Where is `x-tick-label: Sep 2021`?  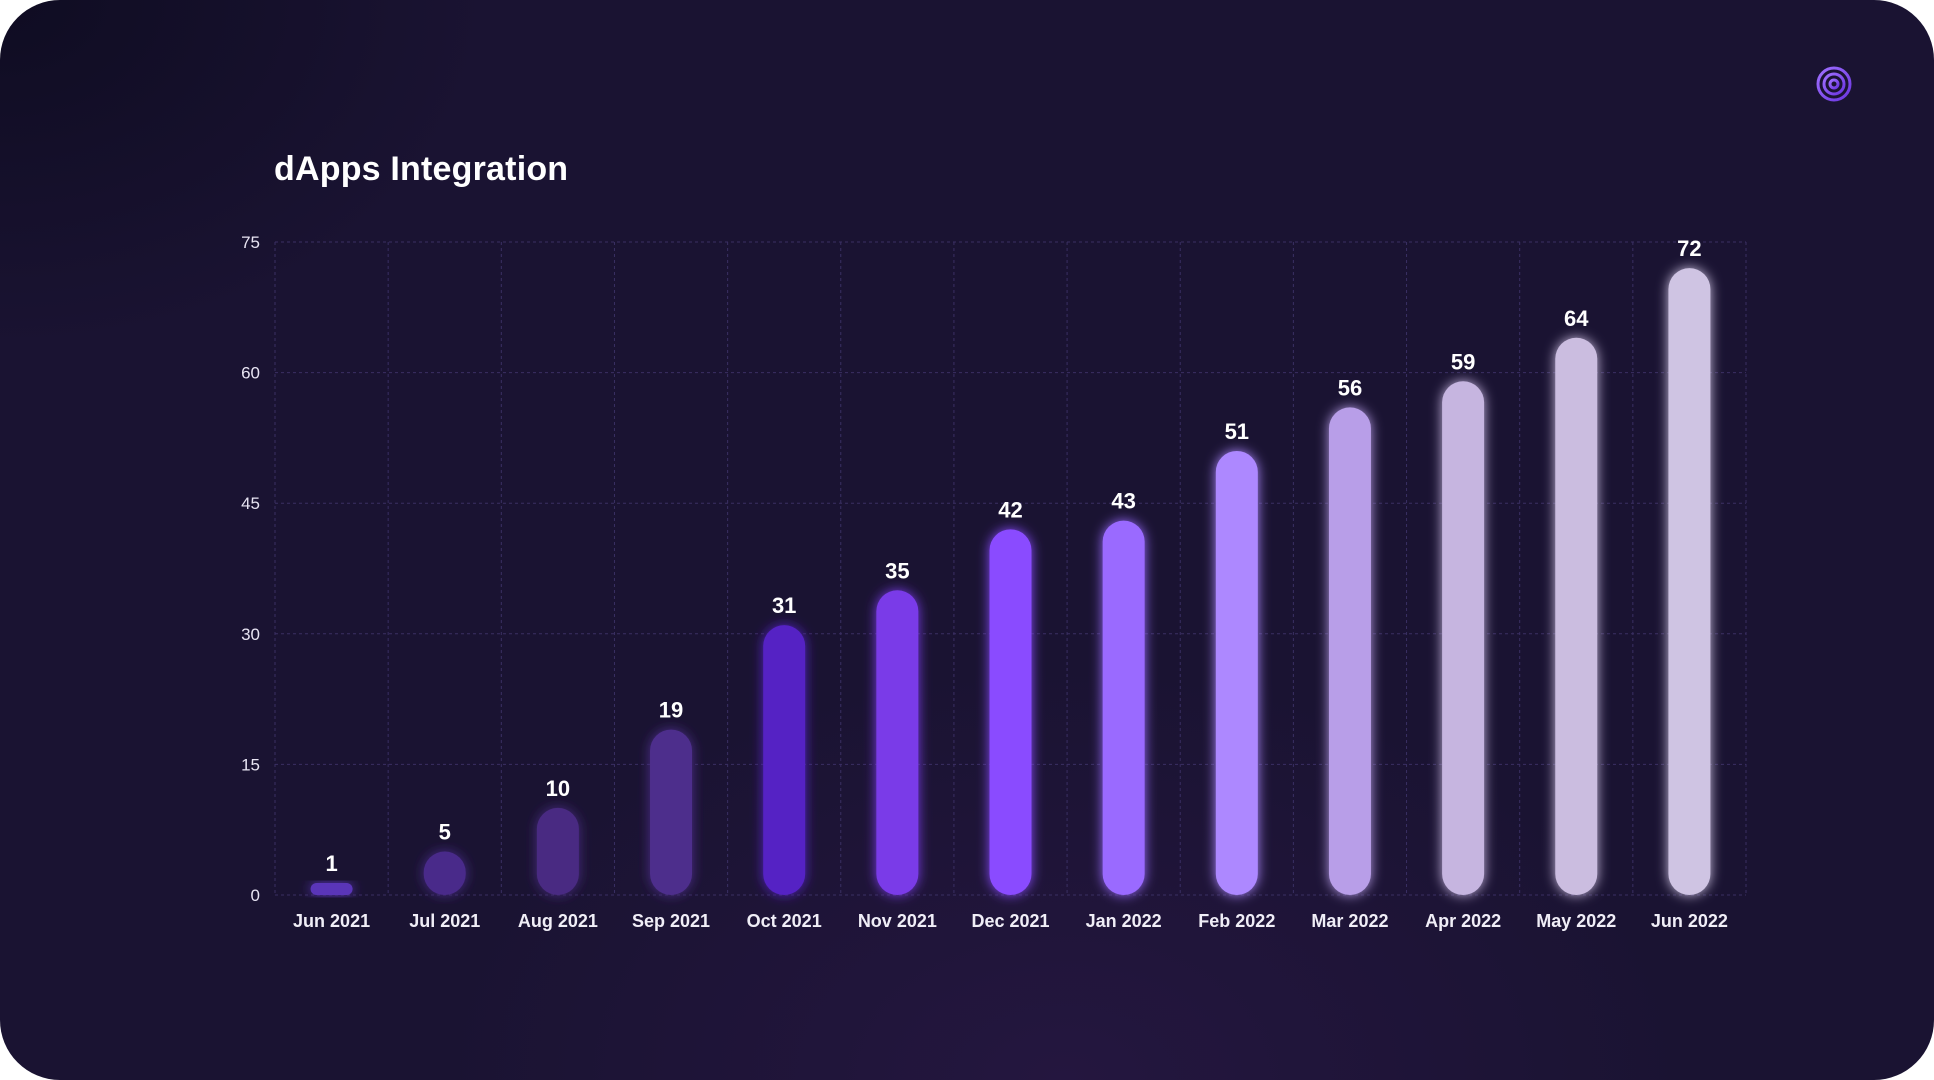
x-tick-label: Sep 2021 is located at coordinates (671, 921).